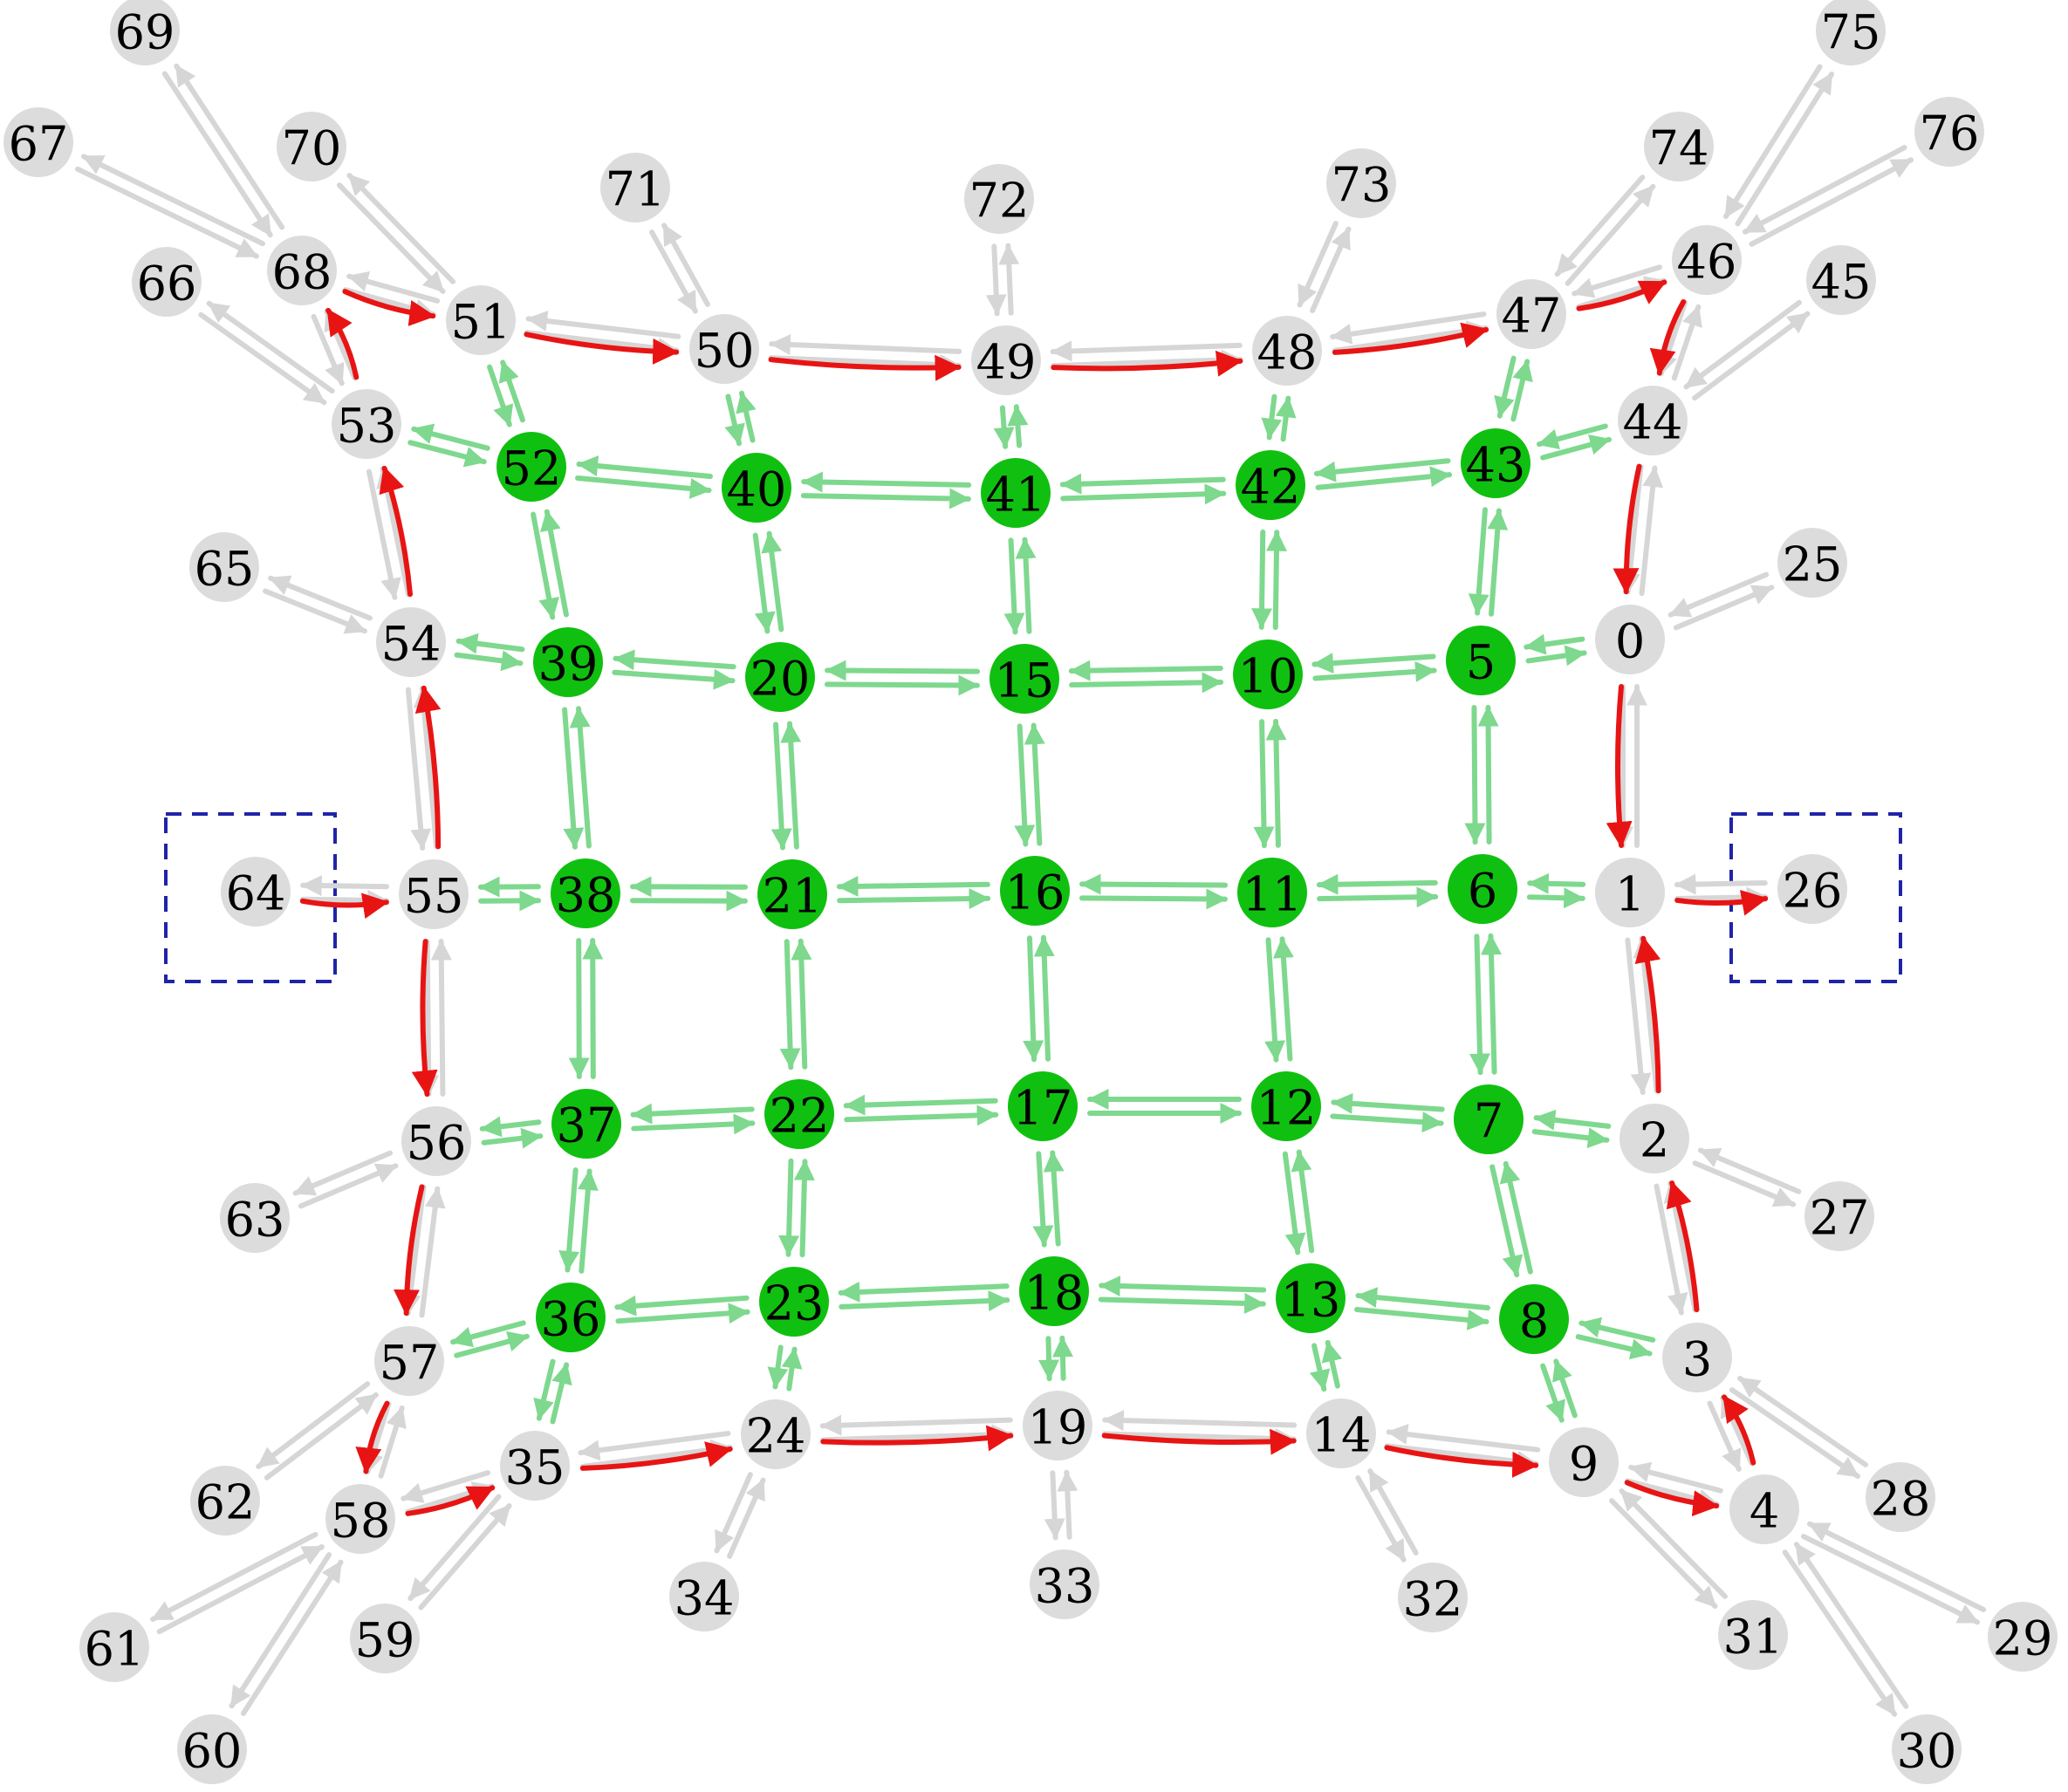  Describe the element at coordinates (1268, 676) in the screenshot. I see `node-label: 10` at that location.